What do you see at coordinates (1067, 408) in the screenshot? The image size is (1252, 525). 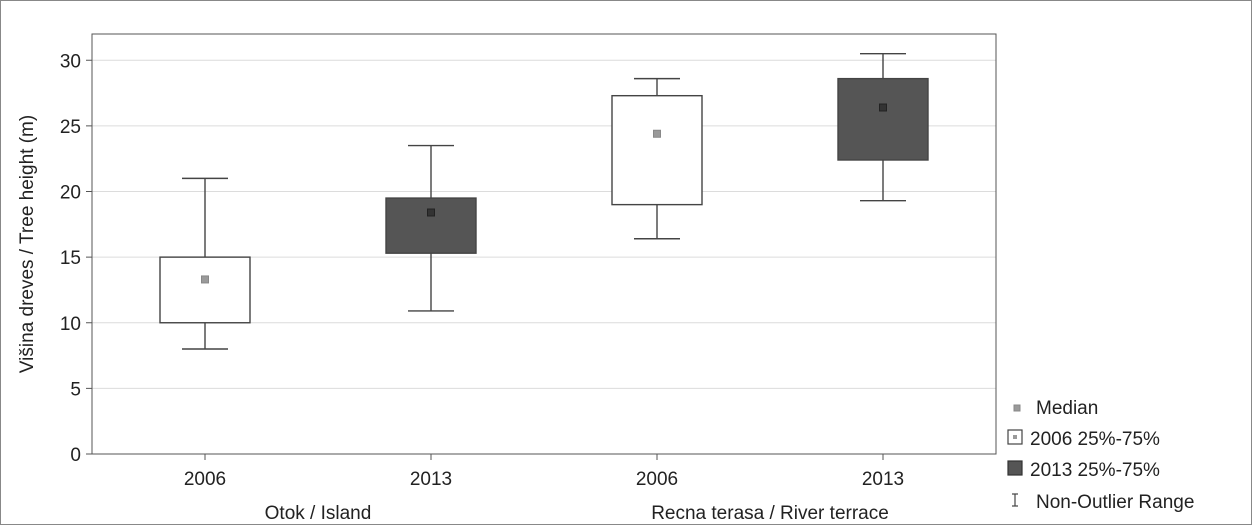 I see `legend-median-label: Median` at bounding box center [1067, 408].